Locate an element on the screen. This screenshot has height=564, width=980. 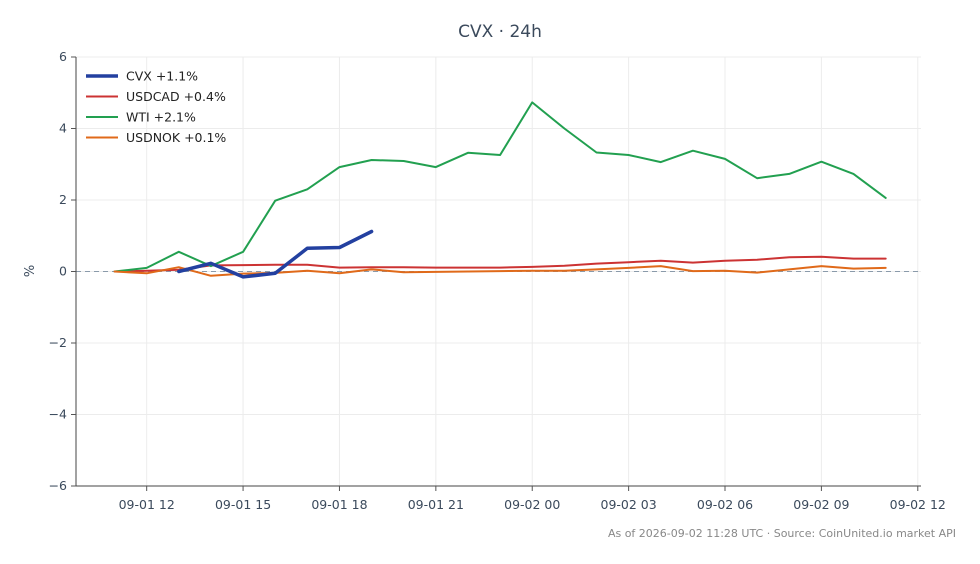
x-tick-label: 09-01 12 is located at coordinates (147, 504).